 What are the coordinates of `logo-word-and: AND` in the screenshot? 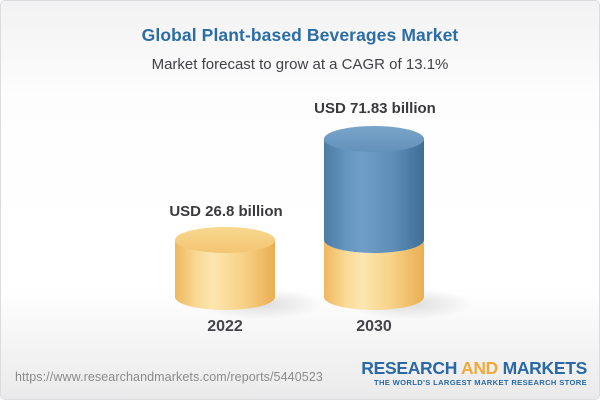 It's located at (479, 368).